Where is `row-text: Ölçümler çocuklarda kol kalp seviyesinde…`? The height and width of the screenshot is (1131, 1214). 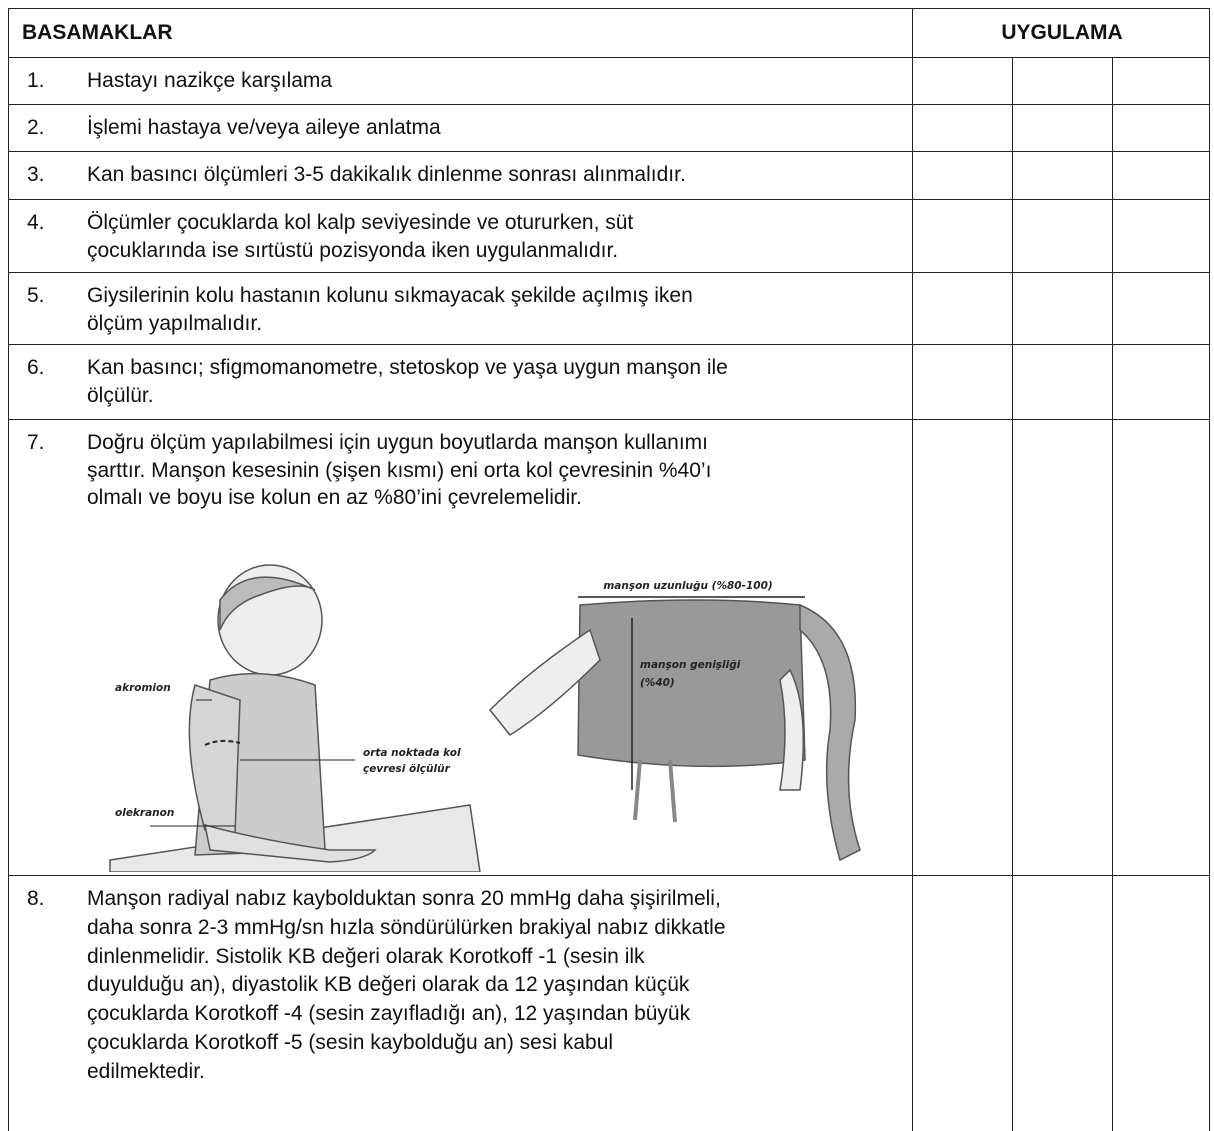
row-text: Ölçümler çocuklarda kol kalp seviyesinde… is located at coordinates (360, 222).